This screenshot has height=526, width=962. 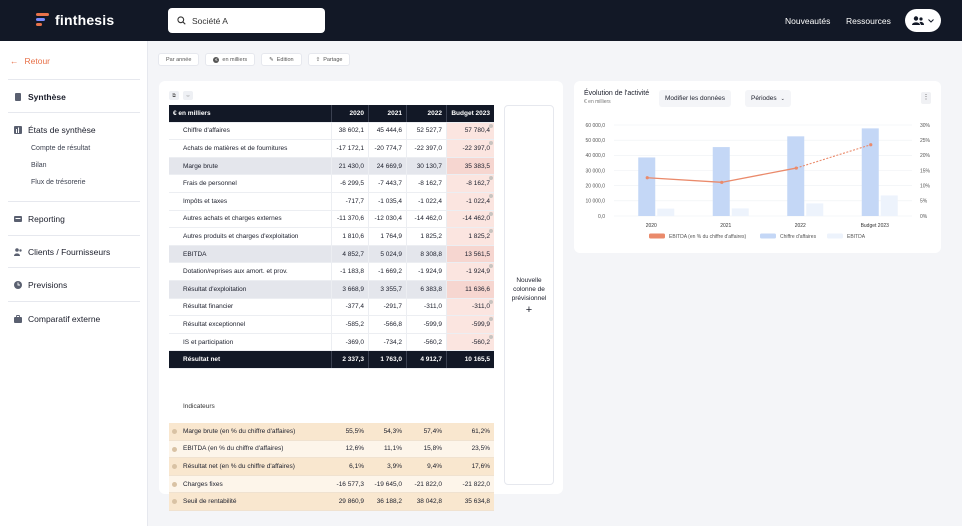 I want to click on cell-text: -1 924,9, so click(x=478, y=272).